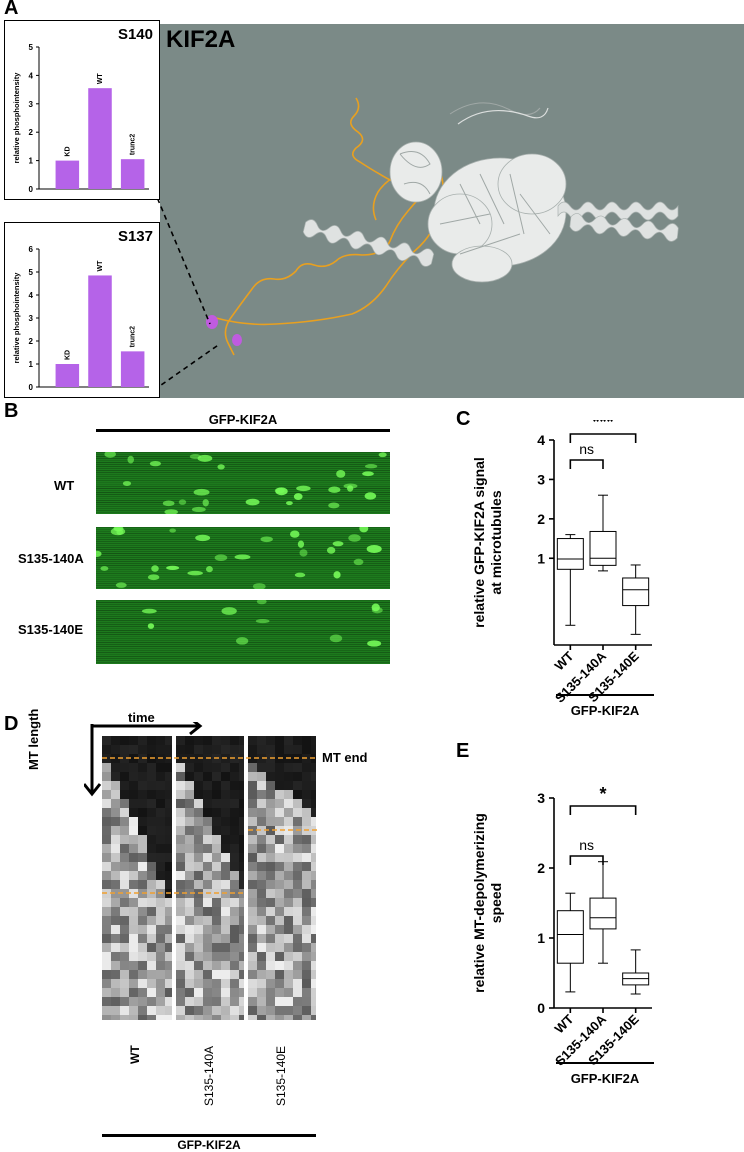 The width and height of the screenshot is (744, 1152). What do you see at coordinates (281, 1075) in the screenshot?
I see `mt-kymo-label-140e: S135-140E` at bounding box center [281, 1075].